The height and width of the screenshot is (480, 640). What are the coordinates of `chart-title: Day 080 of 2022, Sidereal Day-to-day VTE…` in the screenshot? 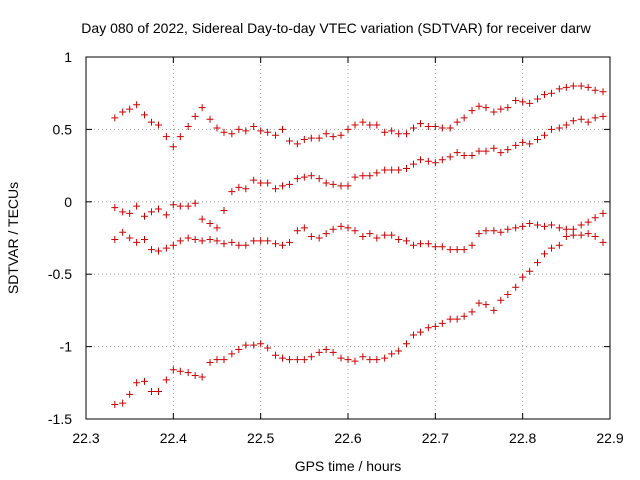 It's located at (336, 28).